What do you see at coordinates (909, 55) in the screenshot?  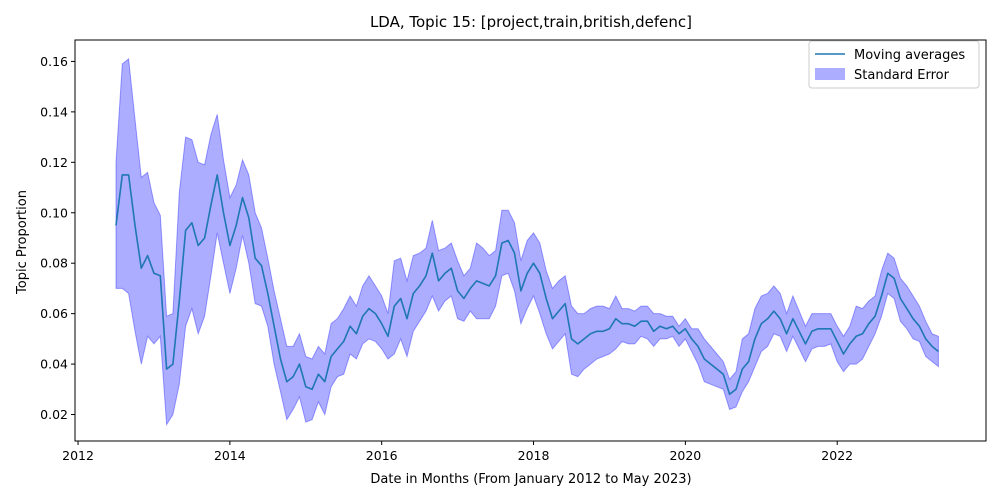 I see `legend-label-moving-averages: Moving averages` at bounding box center [909, 55].